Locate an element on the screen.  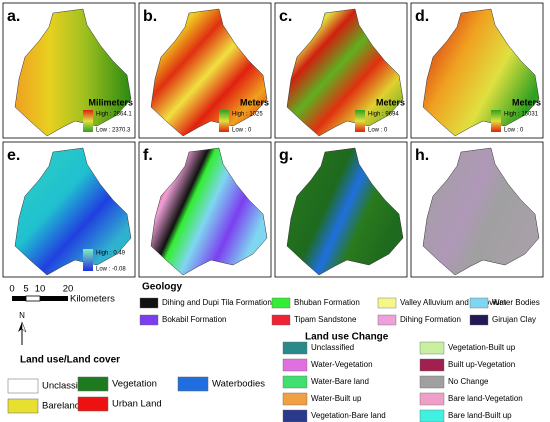
panel-label: b. is located at coordinates (150, 16).